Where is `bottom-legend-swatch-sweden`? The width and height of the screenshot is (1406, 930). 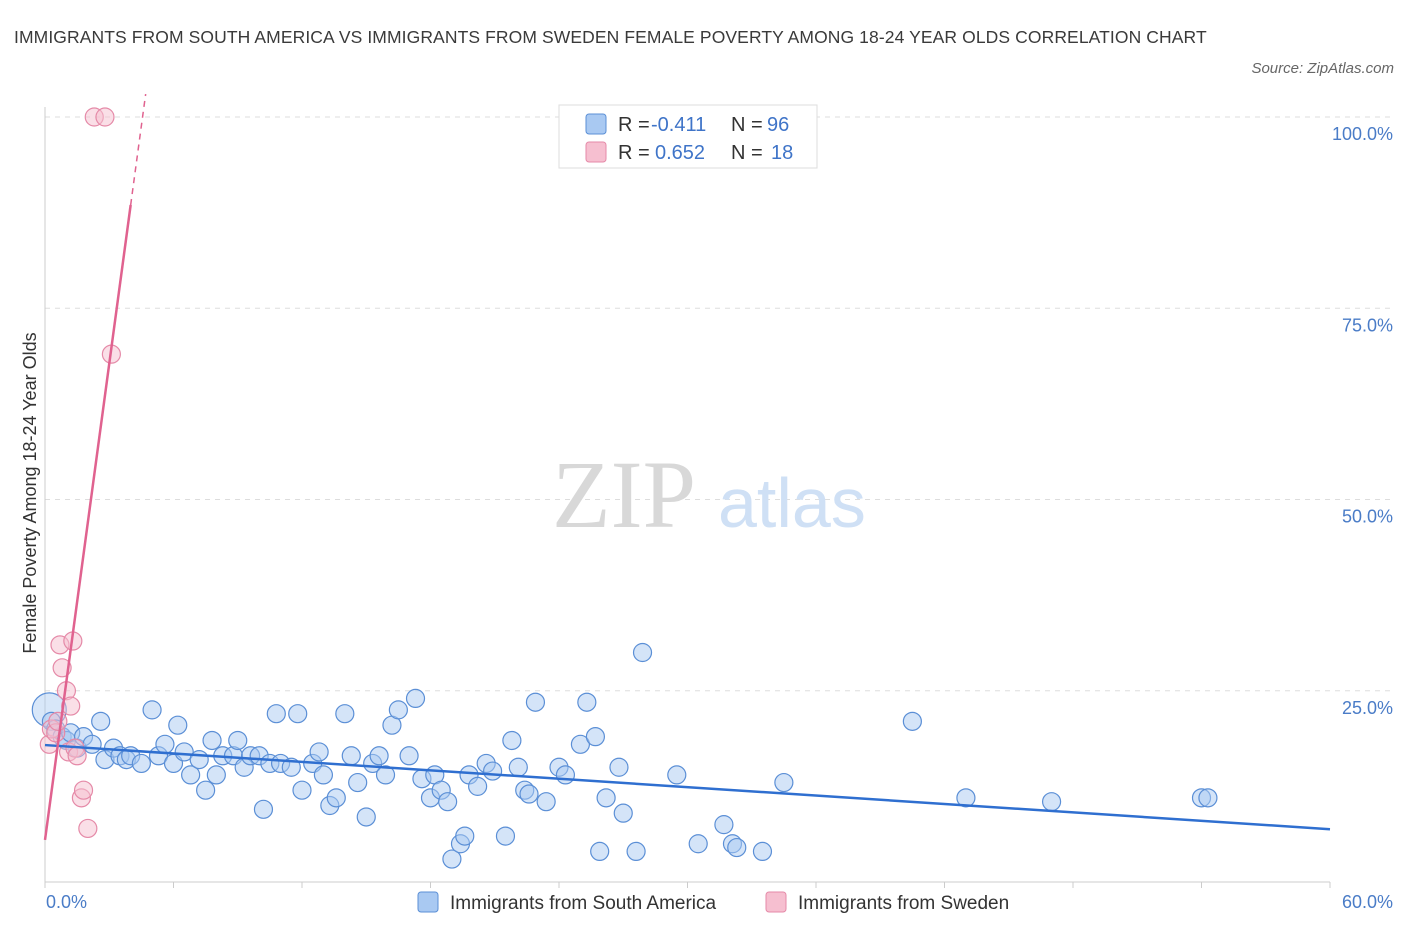
bottom-legend-swatch-sweden is located at coordinates (776, 902).